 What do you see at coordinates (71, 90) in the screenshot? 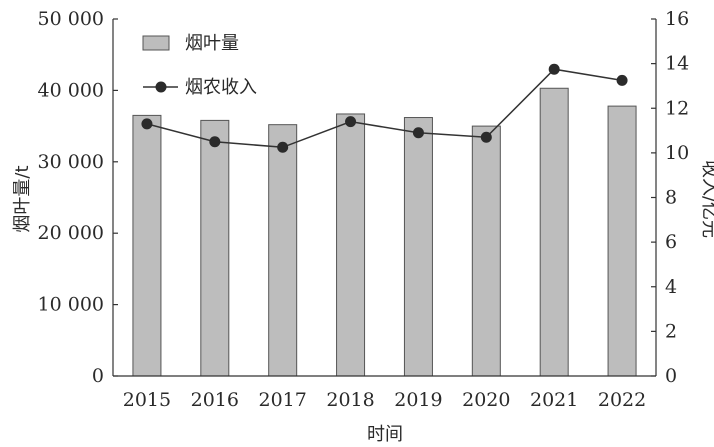
I see `left-tick-label: 40 000` at bounding box center [71, 90].